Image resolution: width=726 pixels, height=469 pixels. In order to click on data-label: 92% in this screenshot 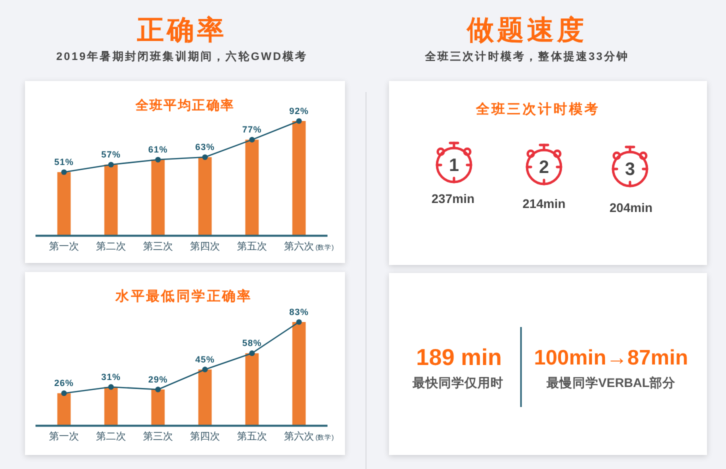, I will do `click(299, 111)`.